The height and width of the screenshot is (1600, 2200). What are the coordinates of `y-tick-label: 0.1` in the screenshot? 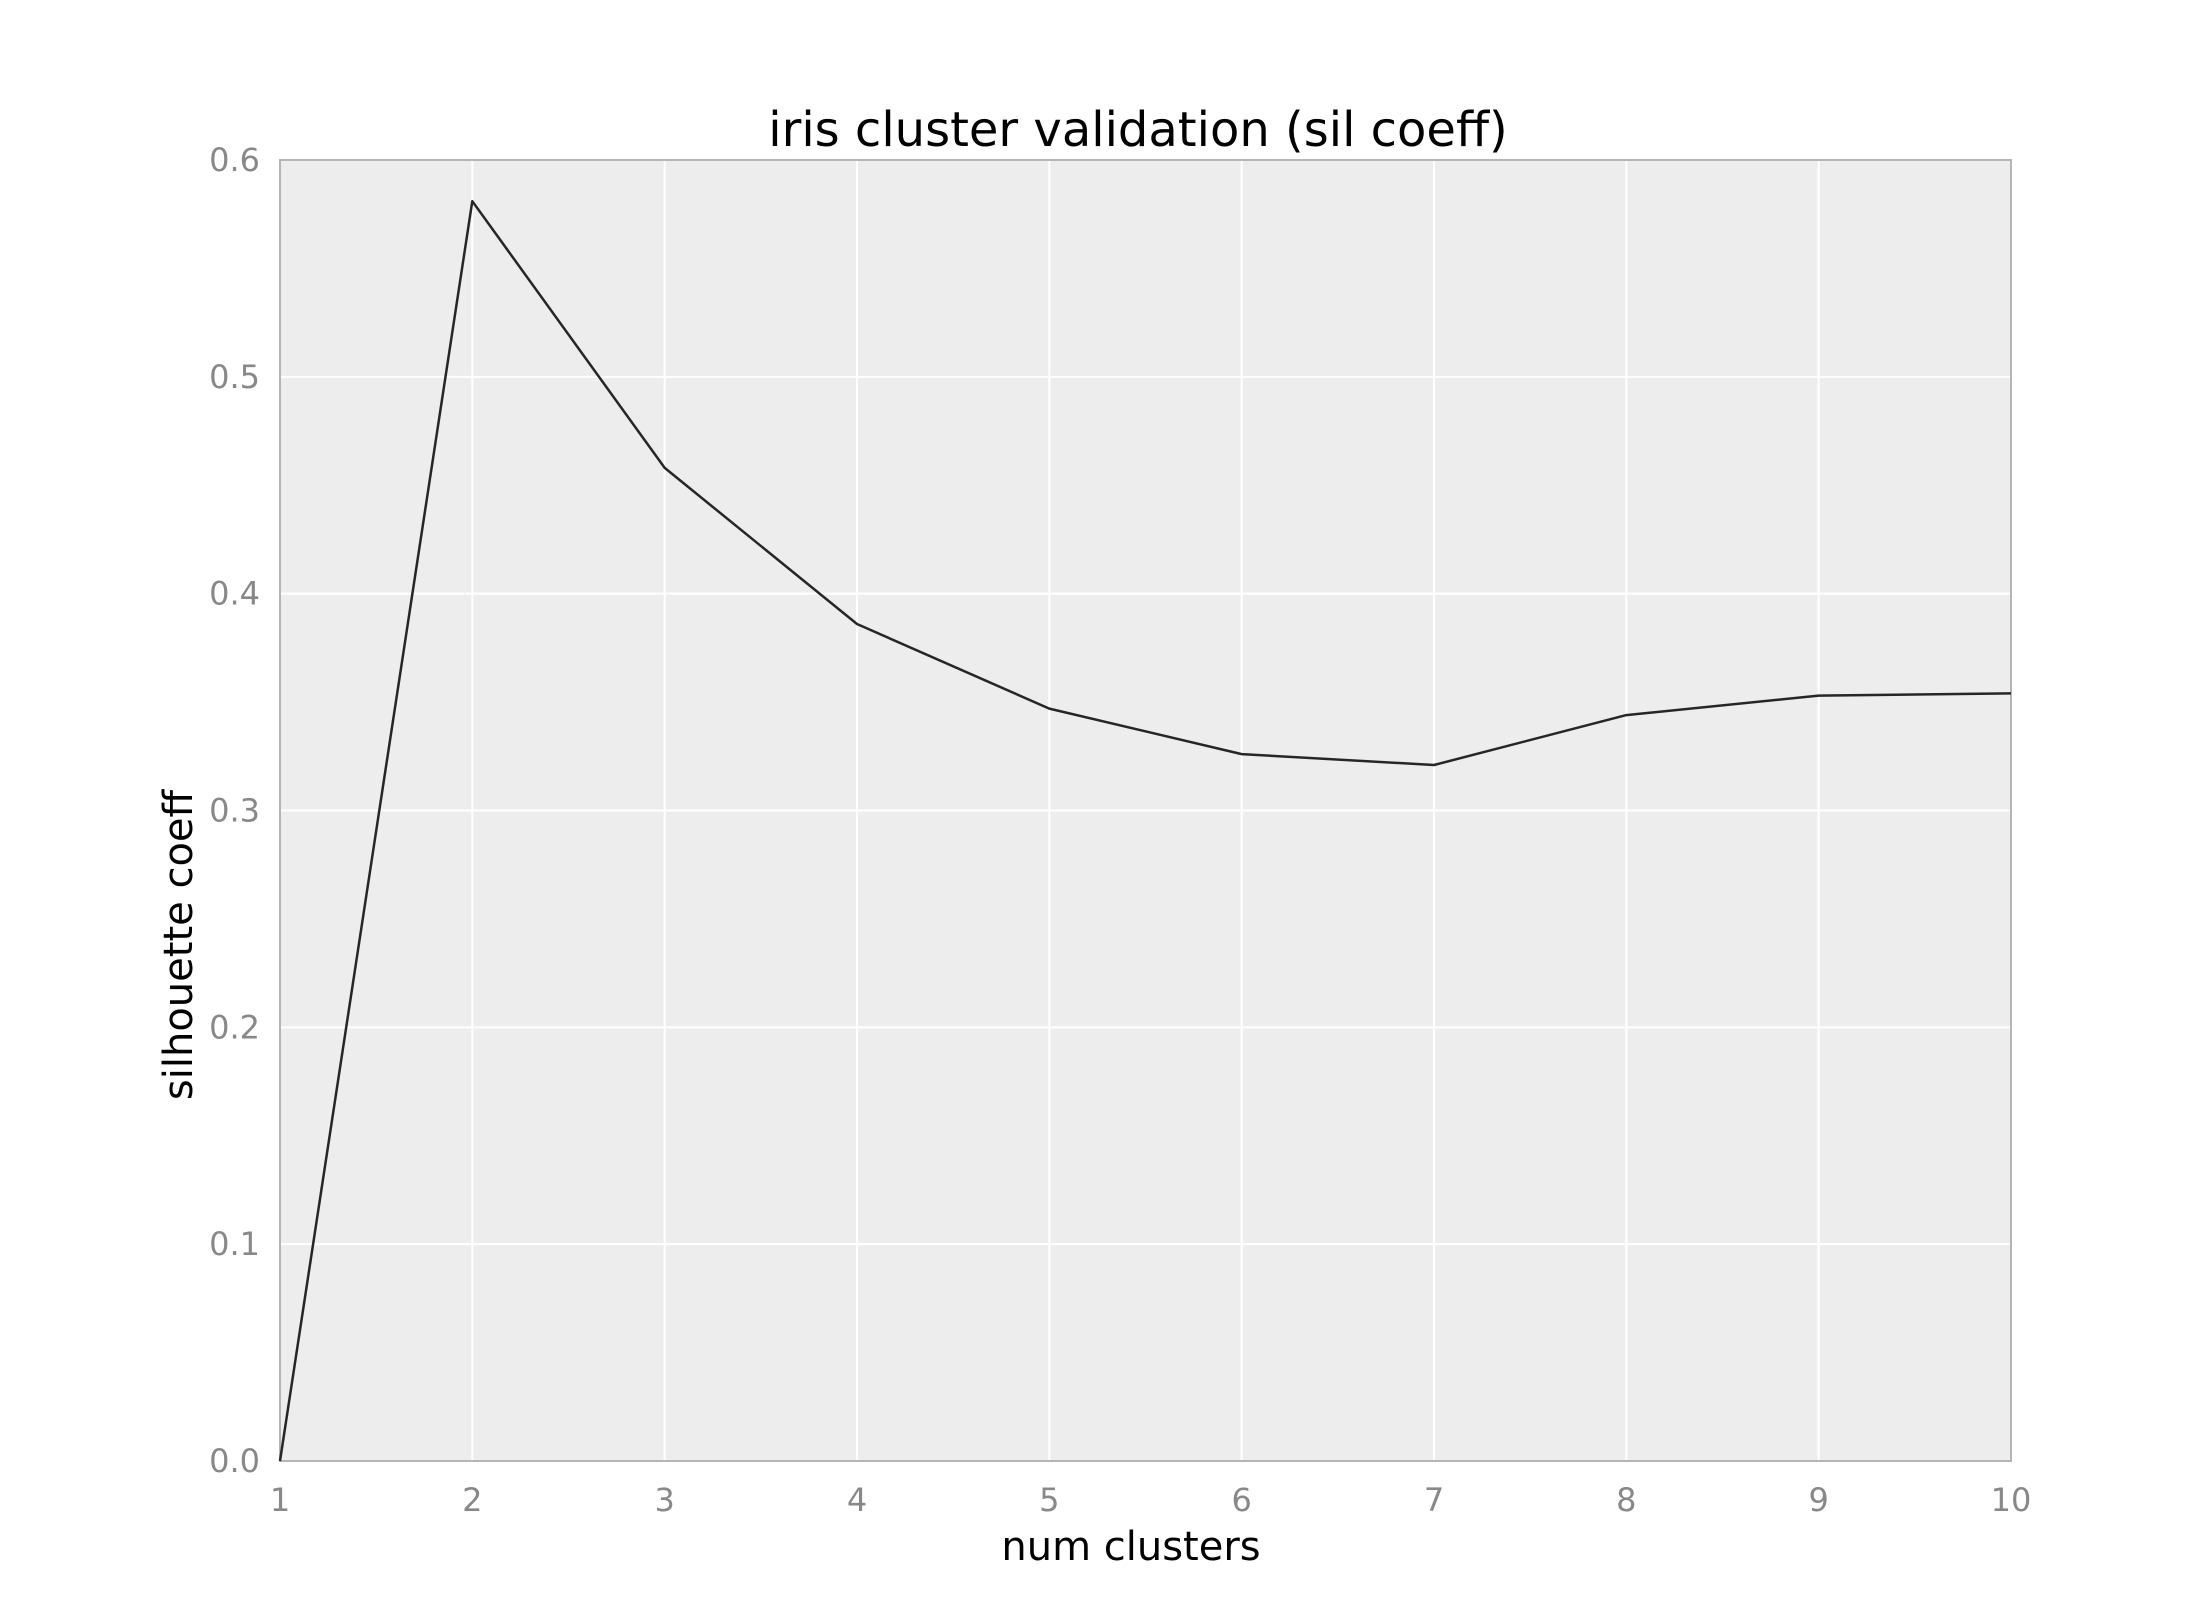 It's located at (234, 1244).